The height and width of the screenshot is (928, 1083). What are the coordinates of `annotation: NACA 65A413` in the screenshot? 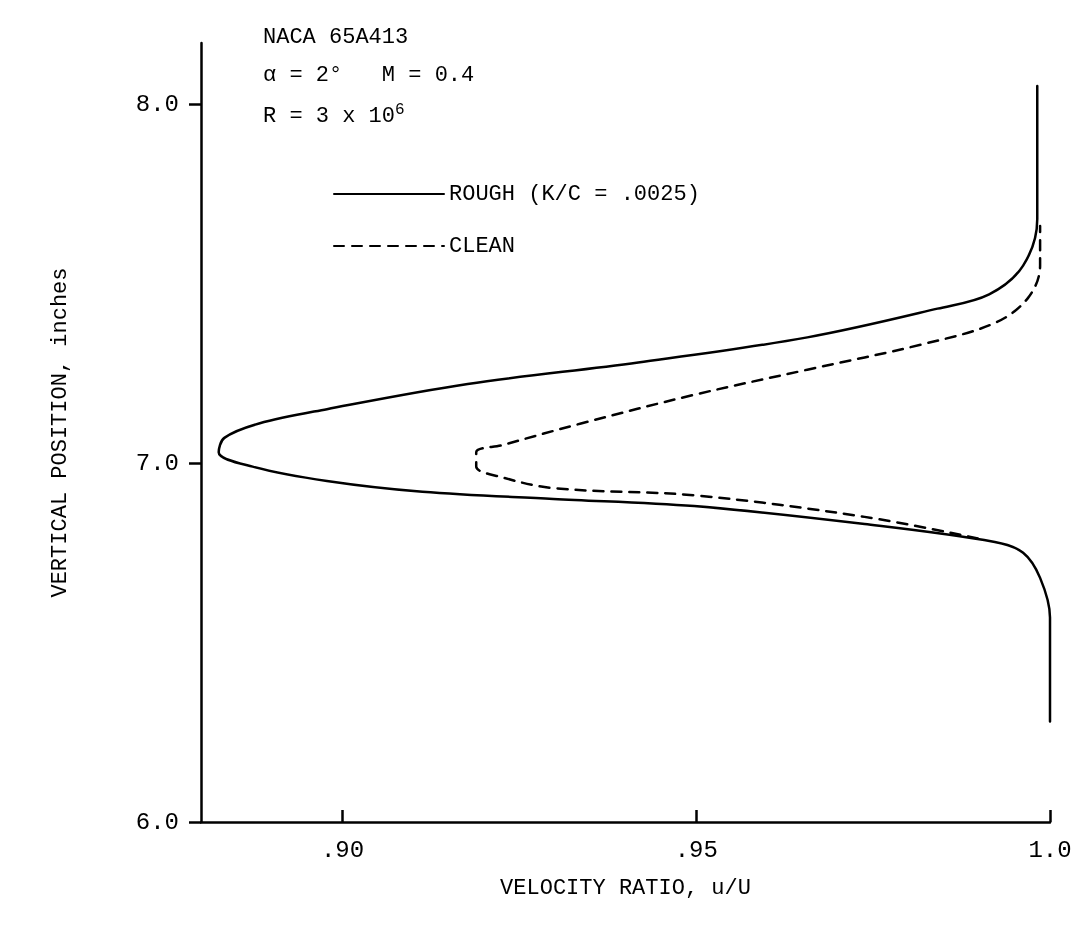 It's located at (336, 37).